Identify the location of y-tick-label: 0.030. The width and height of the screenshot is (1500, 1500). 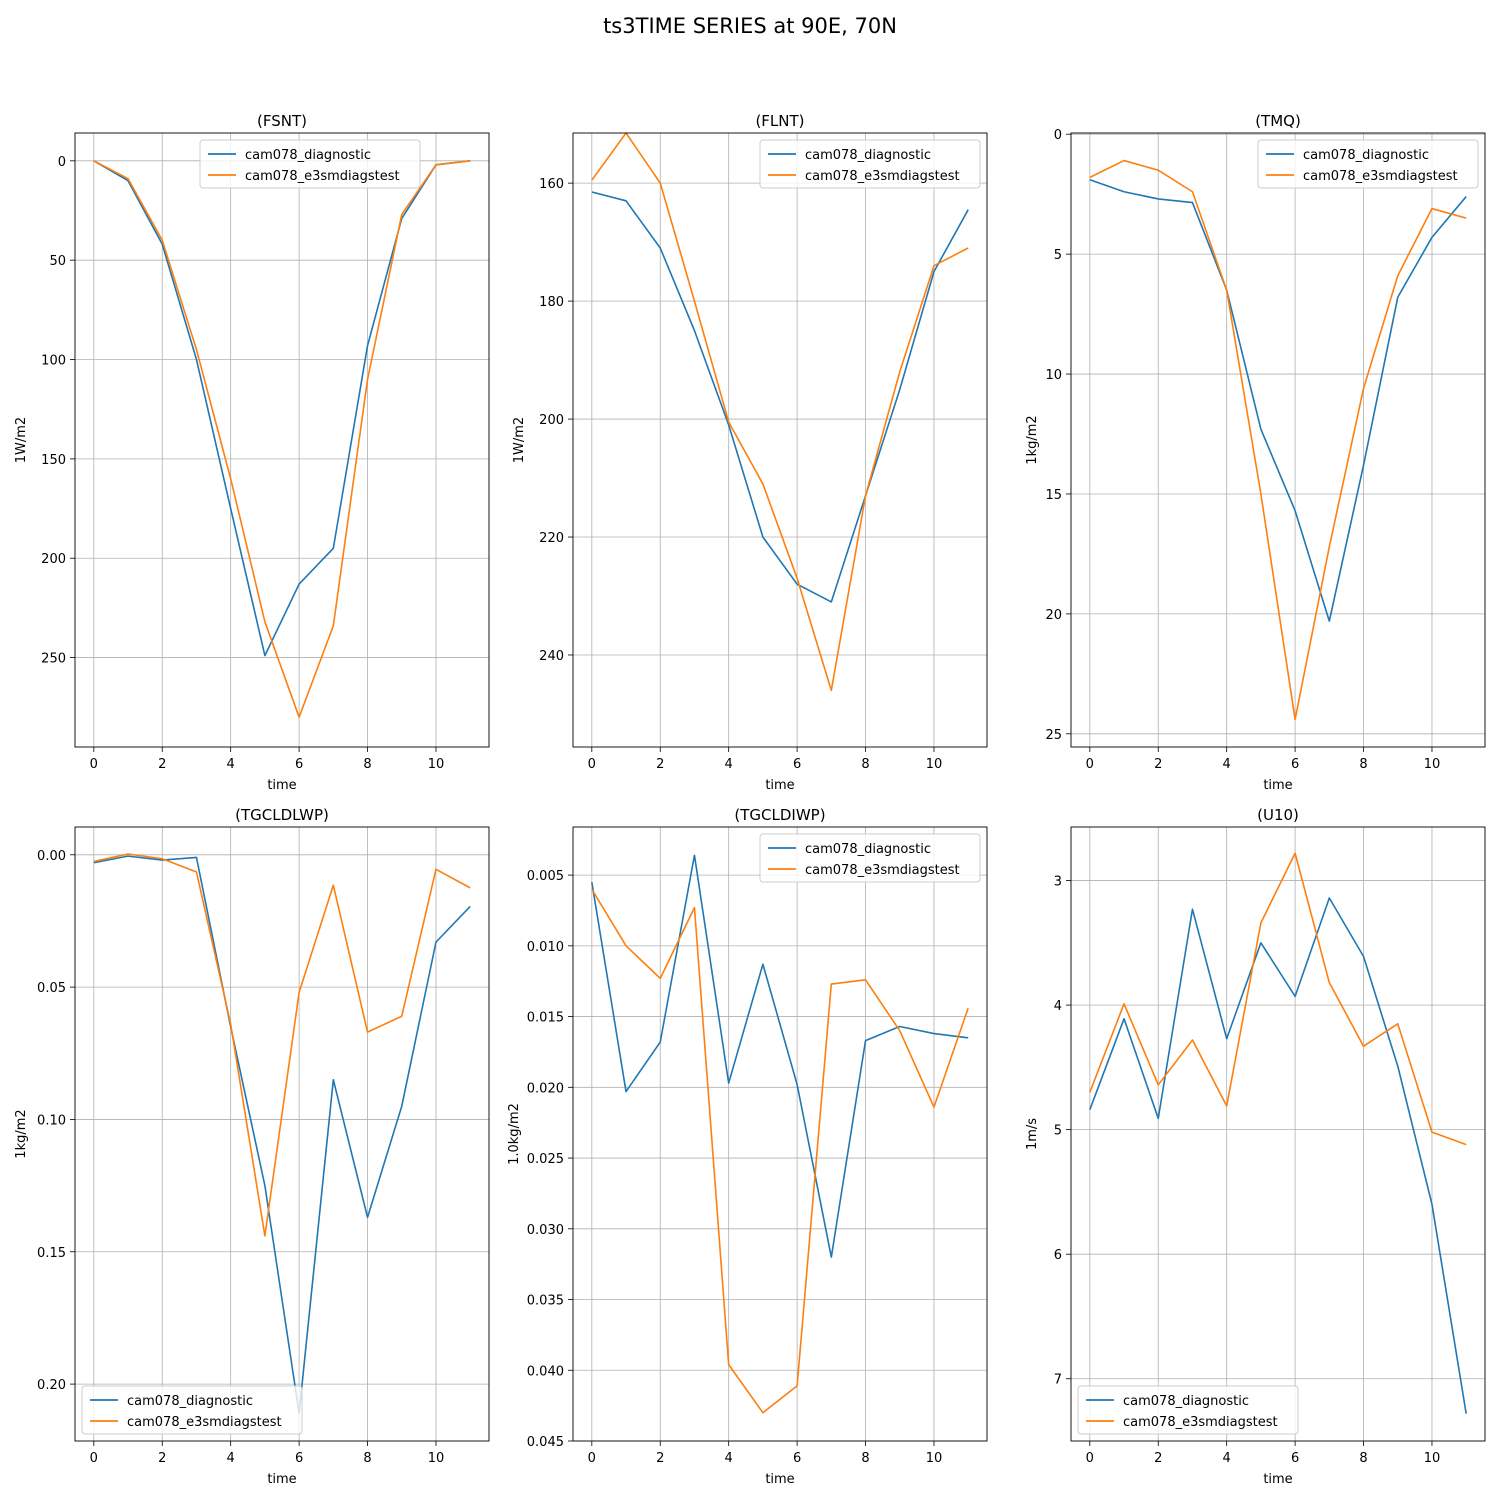
(545, 1230).